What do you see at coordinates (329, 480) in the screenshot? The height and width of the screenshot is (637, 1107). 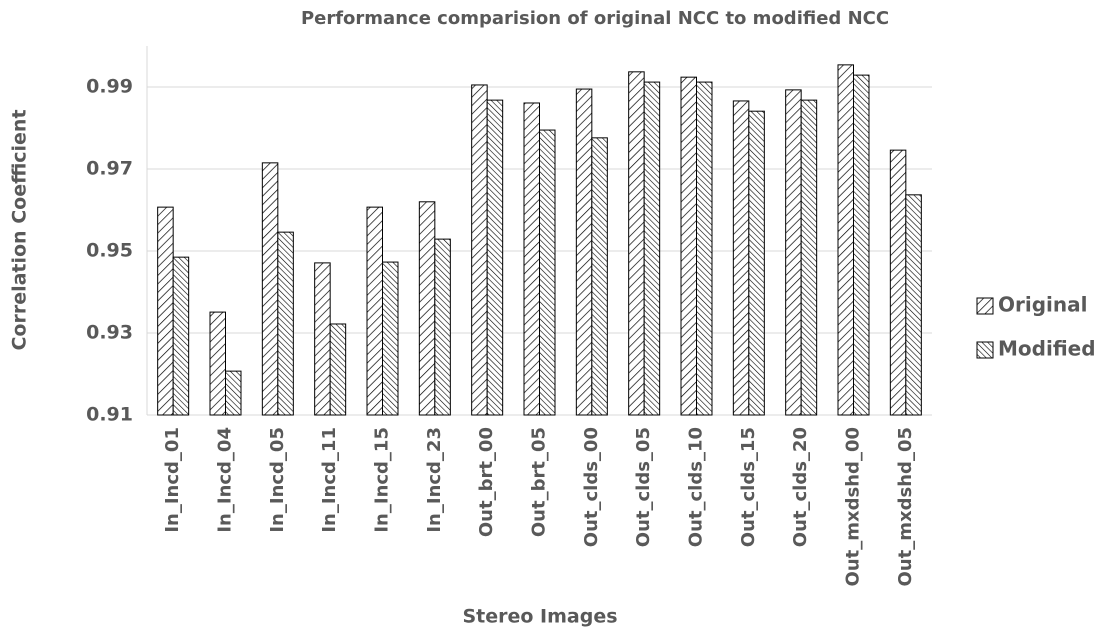 I see `x-tick-label: In_Incd_11` at bounding box center [329, 480].